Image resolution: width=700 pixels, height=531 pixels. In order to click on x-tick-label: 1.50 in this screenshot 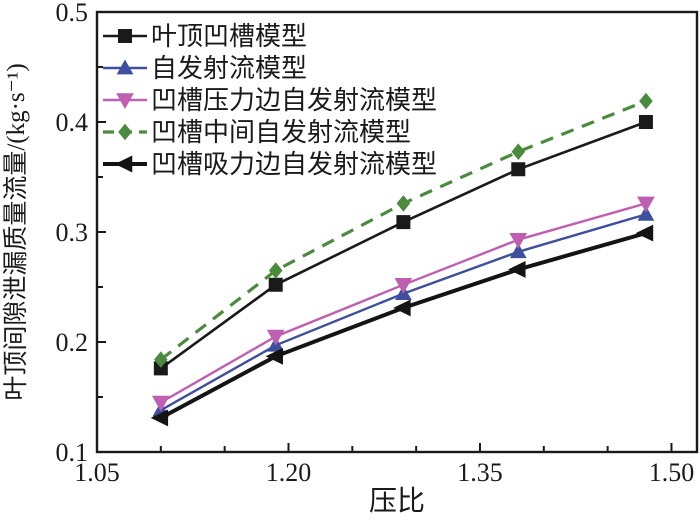, I will do `click(672, 472)`.